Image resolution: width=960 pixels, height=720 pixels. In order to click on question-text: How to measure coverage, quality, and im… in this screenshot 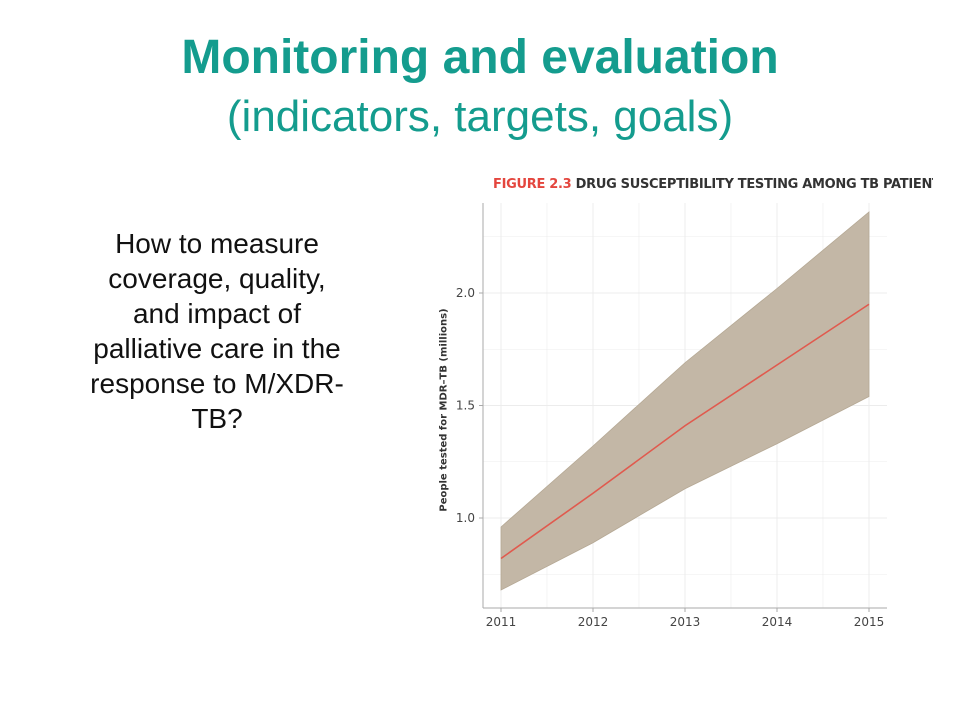, I will do `click(217, 331)`.